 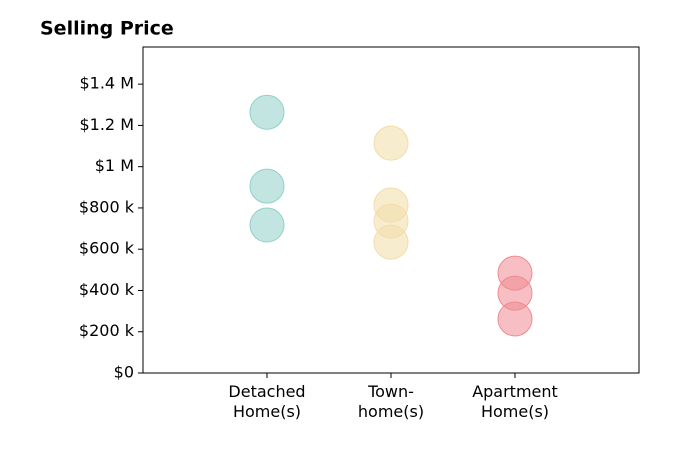 What do you see at coordinates (106, 124) in the screenshot?
I see `y-tick-label: $1.2 M` at bounding box center [106, 124].